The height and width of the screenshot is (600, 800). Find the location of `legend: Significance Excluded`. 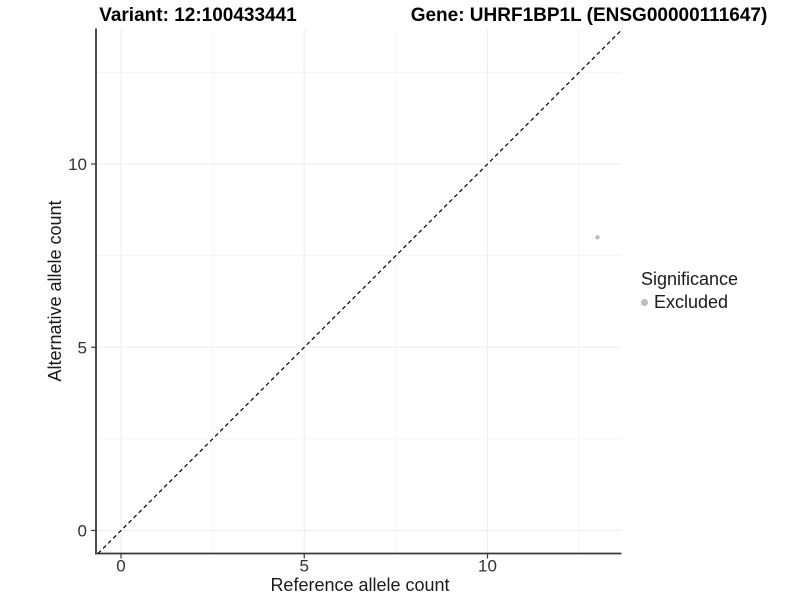

legend: Significance Excluded is located at coordinates (689, 291).